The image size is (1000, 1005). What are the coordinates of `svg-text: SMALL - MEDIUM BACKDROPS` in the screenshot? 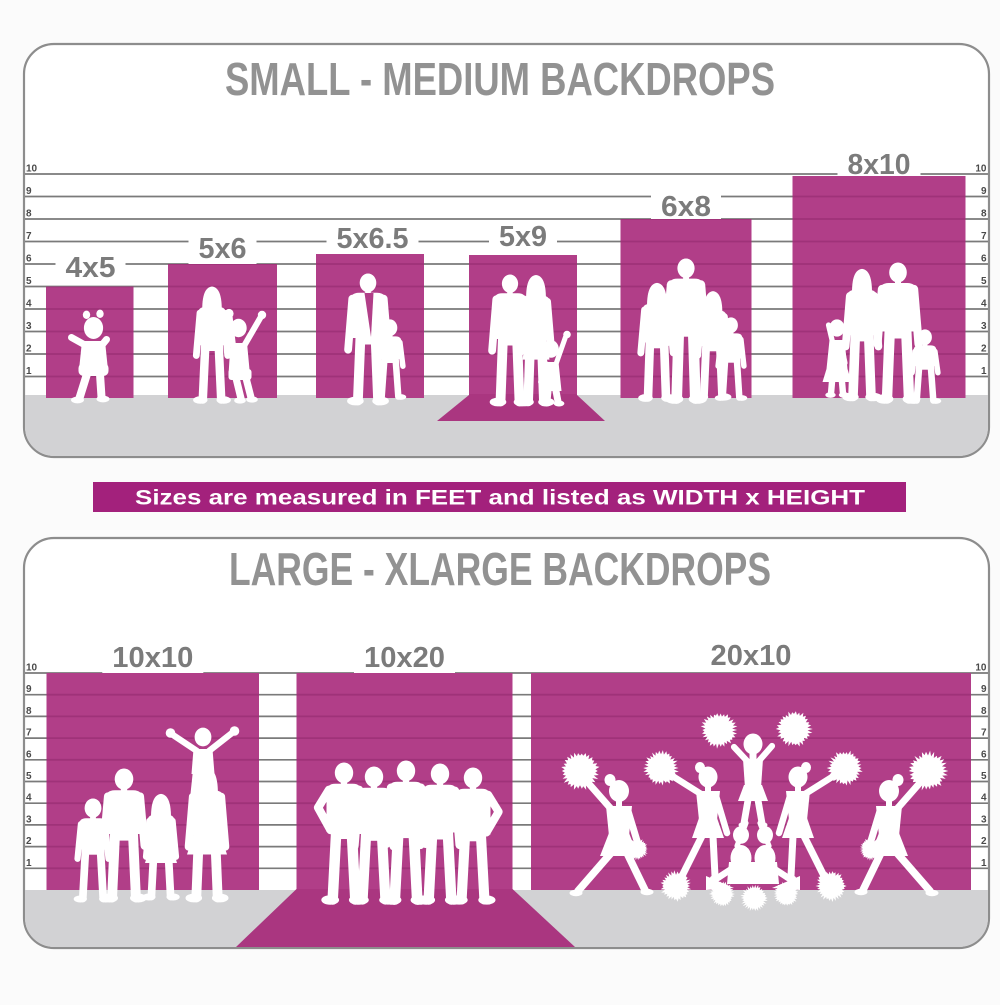 It's located at (500, 79).